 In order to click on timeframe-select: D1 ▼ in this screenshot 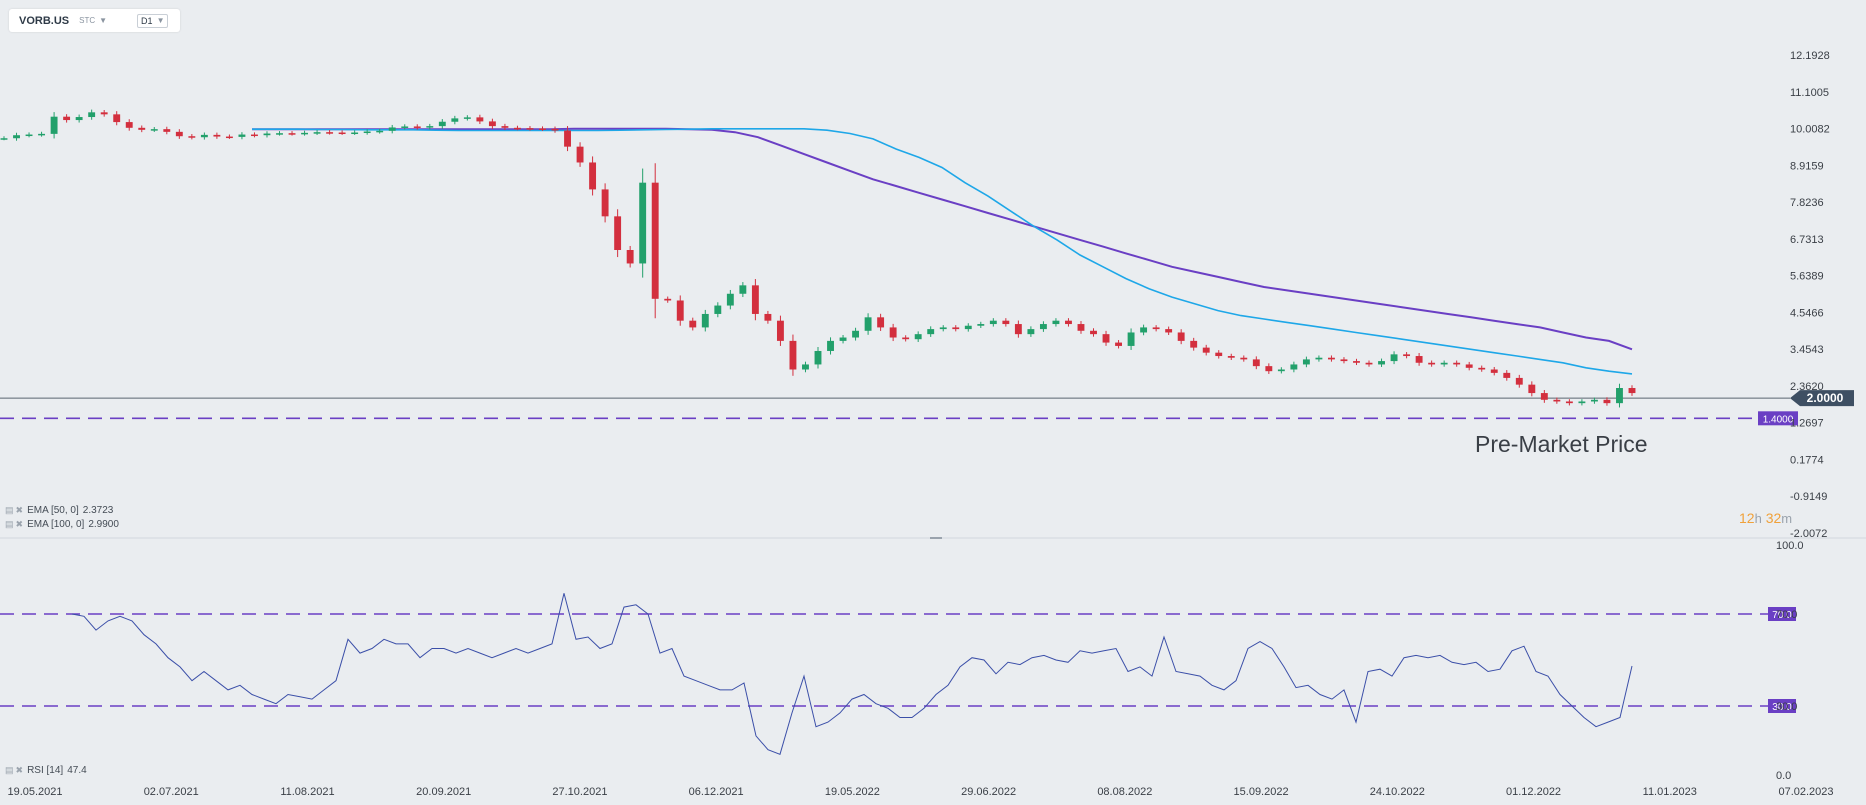, I will do `click(153, 20)`.